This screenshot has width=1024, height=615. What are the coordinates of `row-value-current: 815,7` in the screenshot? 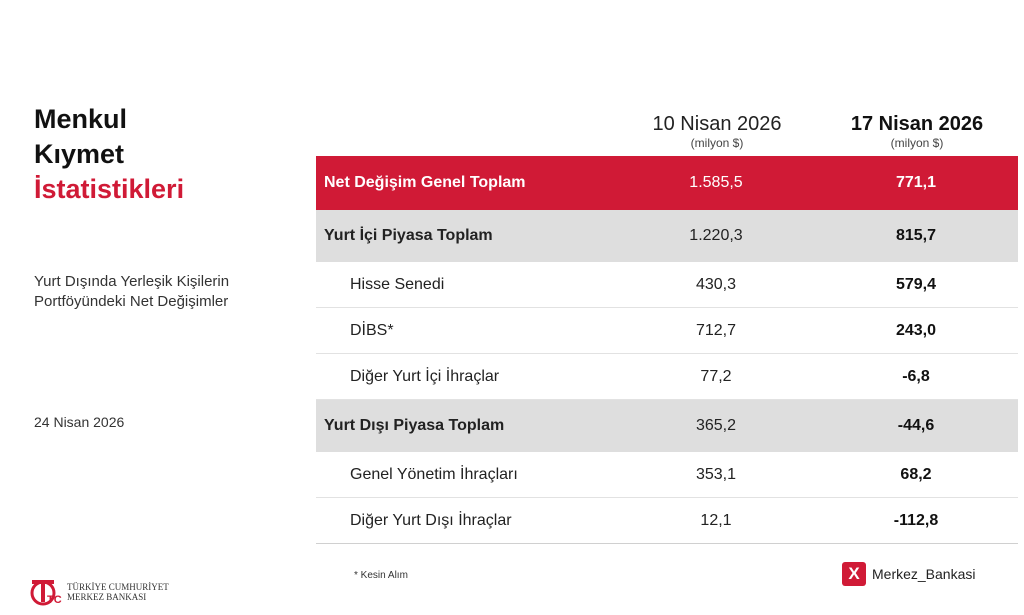 It's located at (916, 235).